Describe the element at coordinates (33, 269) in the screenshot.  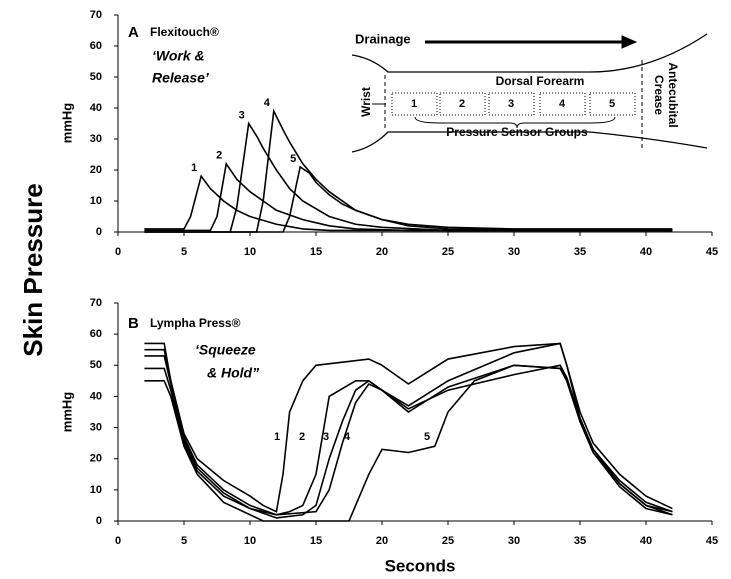
I see `figure-y-label: Skin Pressure` at that location.